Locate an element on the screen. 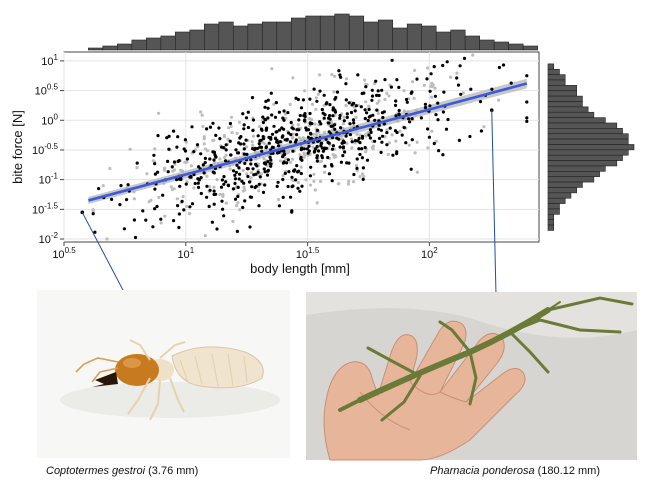 Image resolution: width=655 pixels, height=493 pixels. termite-body-illustration is located at coordinates (169, 380).